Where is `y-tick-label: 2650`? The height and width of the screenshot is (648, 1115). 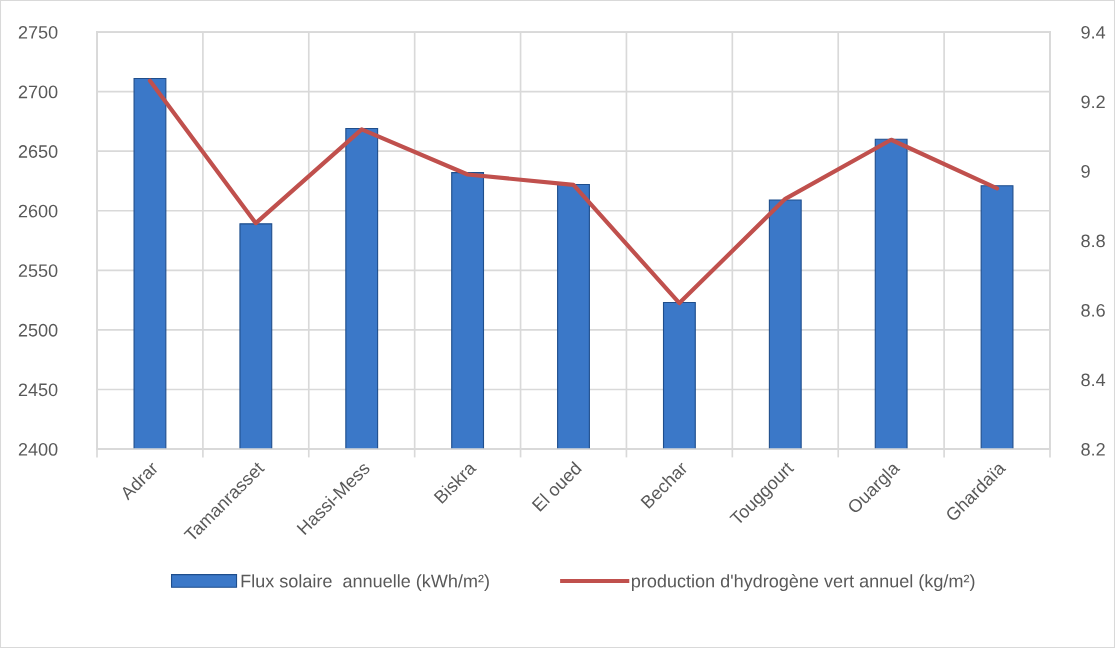 y-tick-label: 2650 is located at coordinates (38, 151).